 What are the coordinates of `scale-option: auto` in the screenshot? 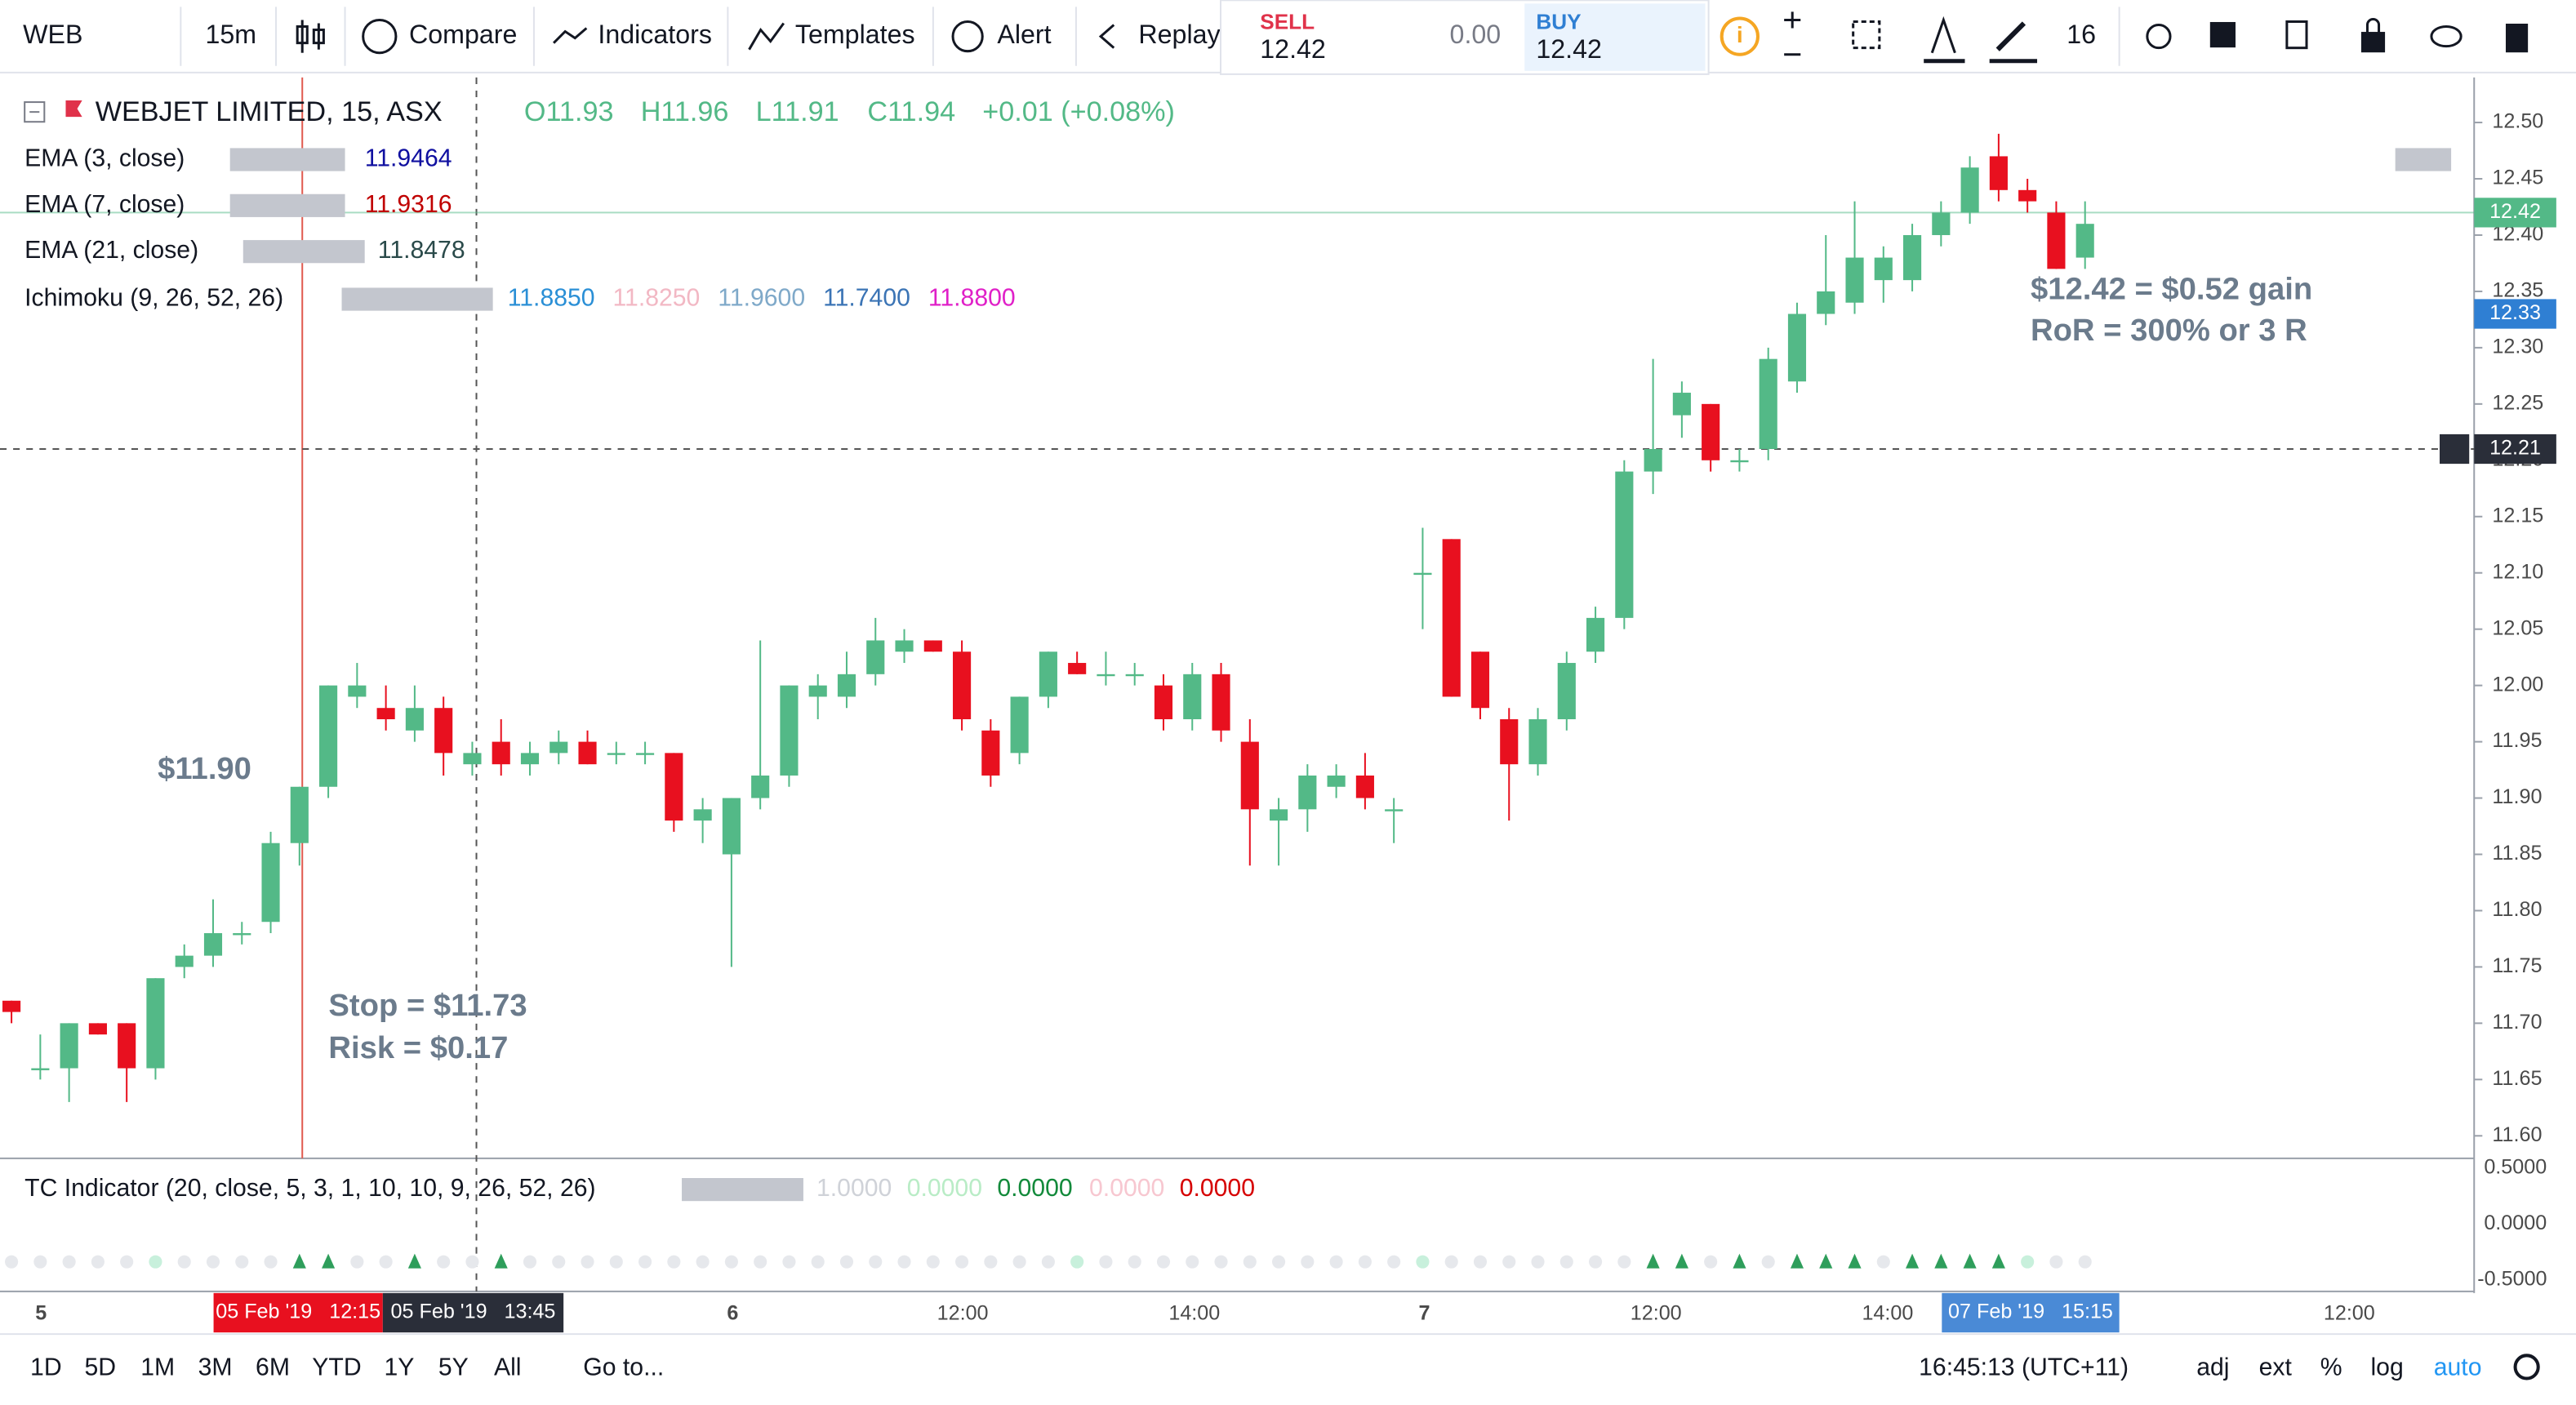 It's located at (2458, 1367).